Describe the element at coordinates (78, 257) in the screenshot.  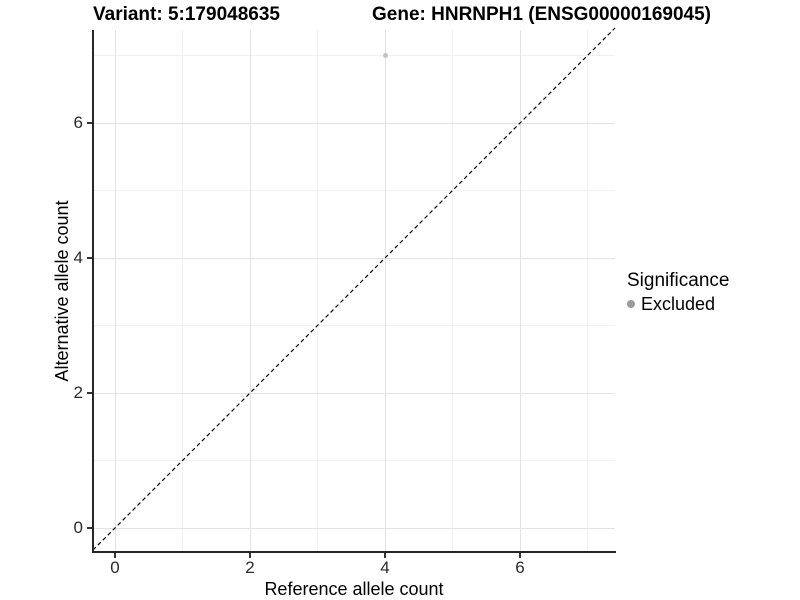
I see `y-tick-label: 4` at that location.